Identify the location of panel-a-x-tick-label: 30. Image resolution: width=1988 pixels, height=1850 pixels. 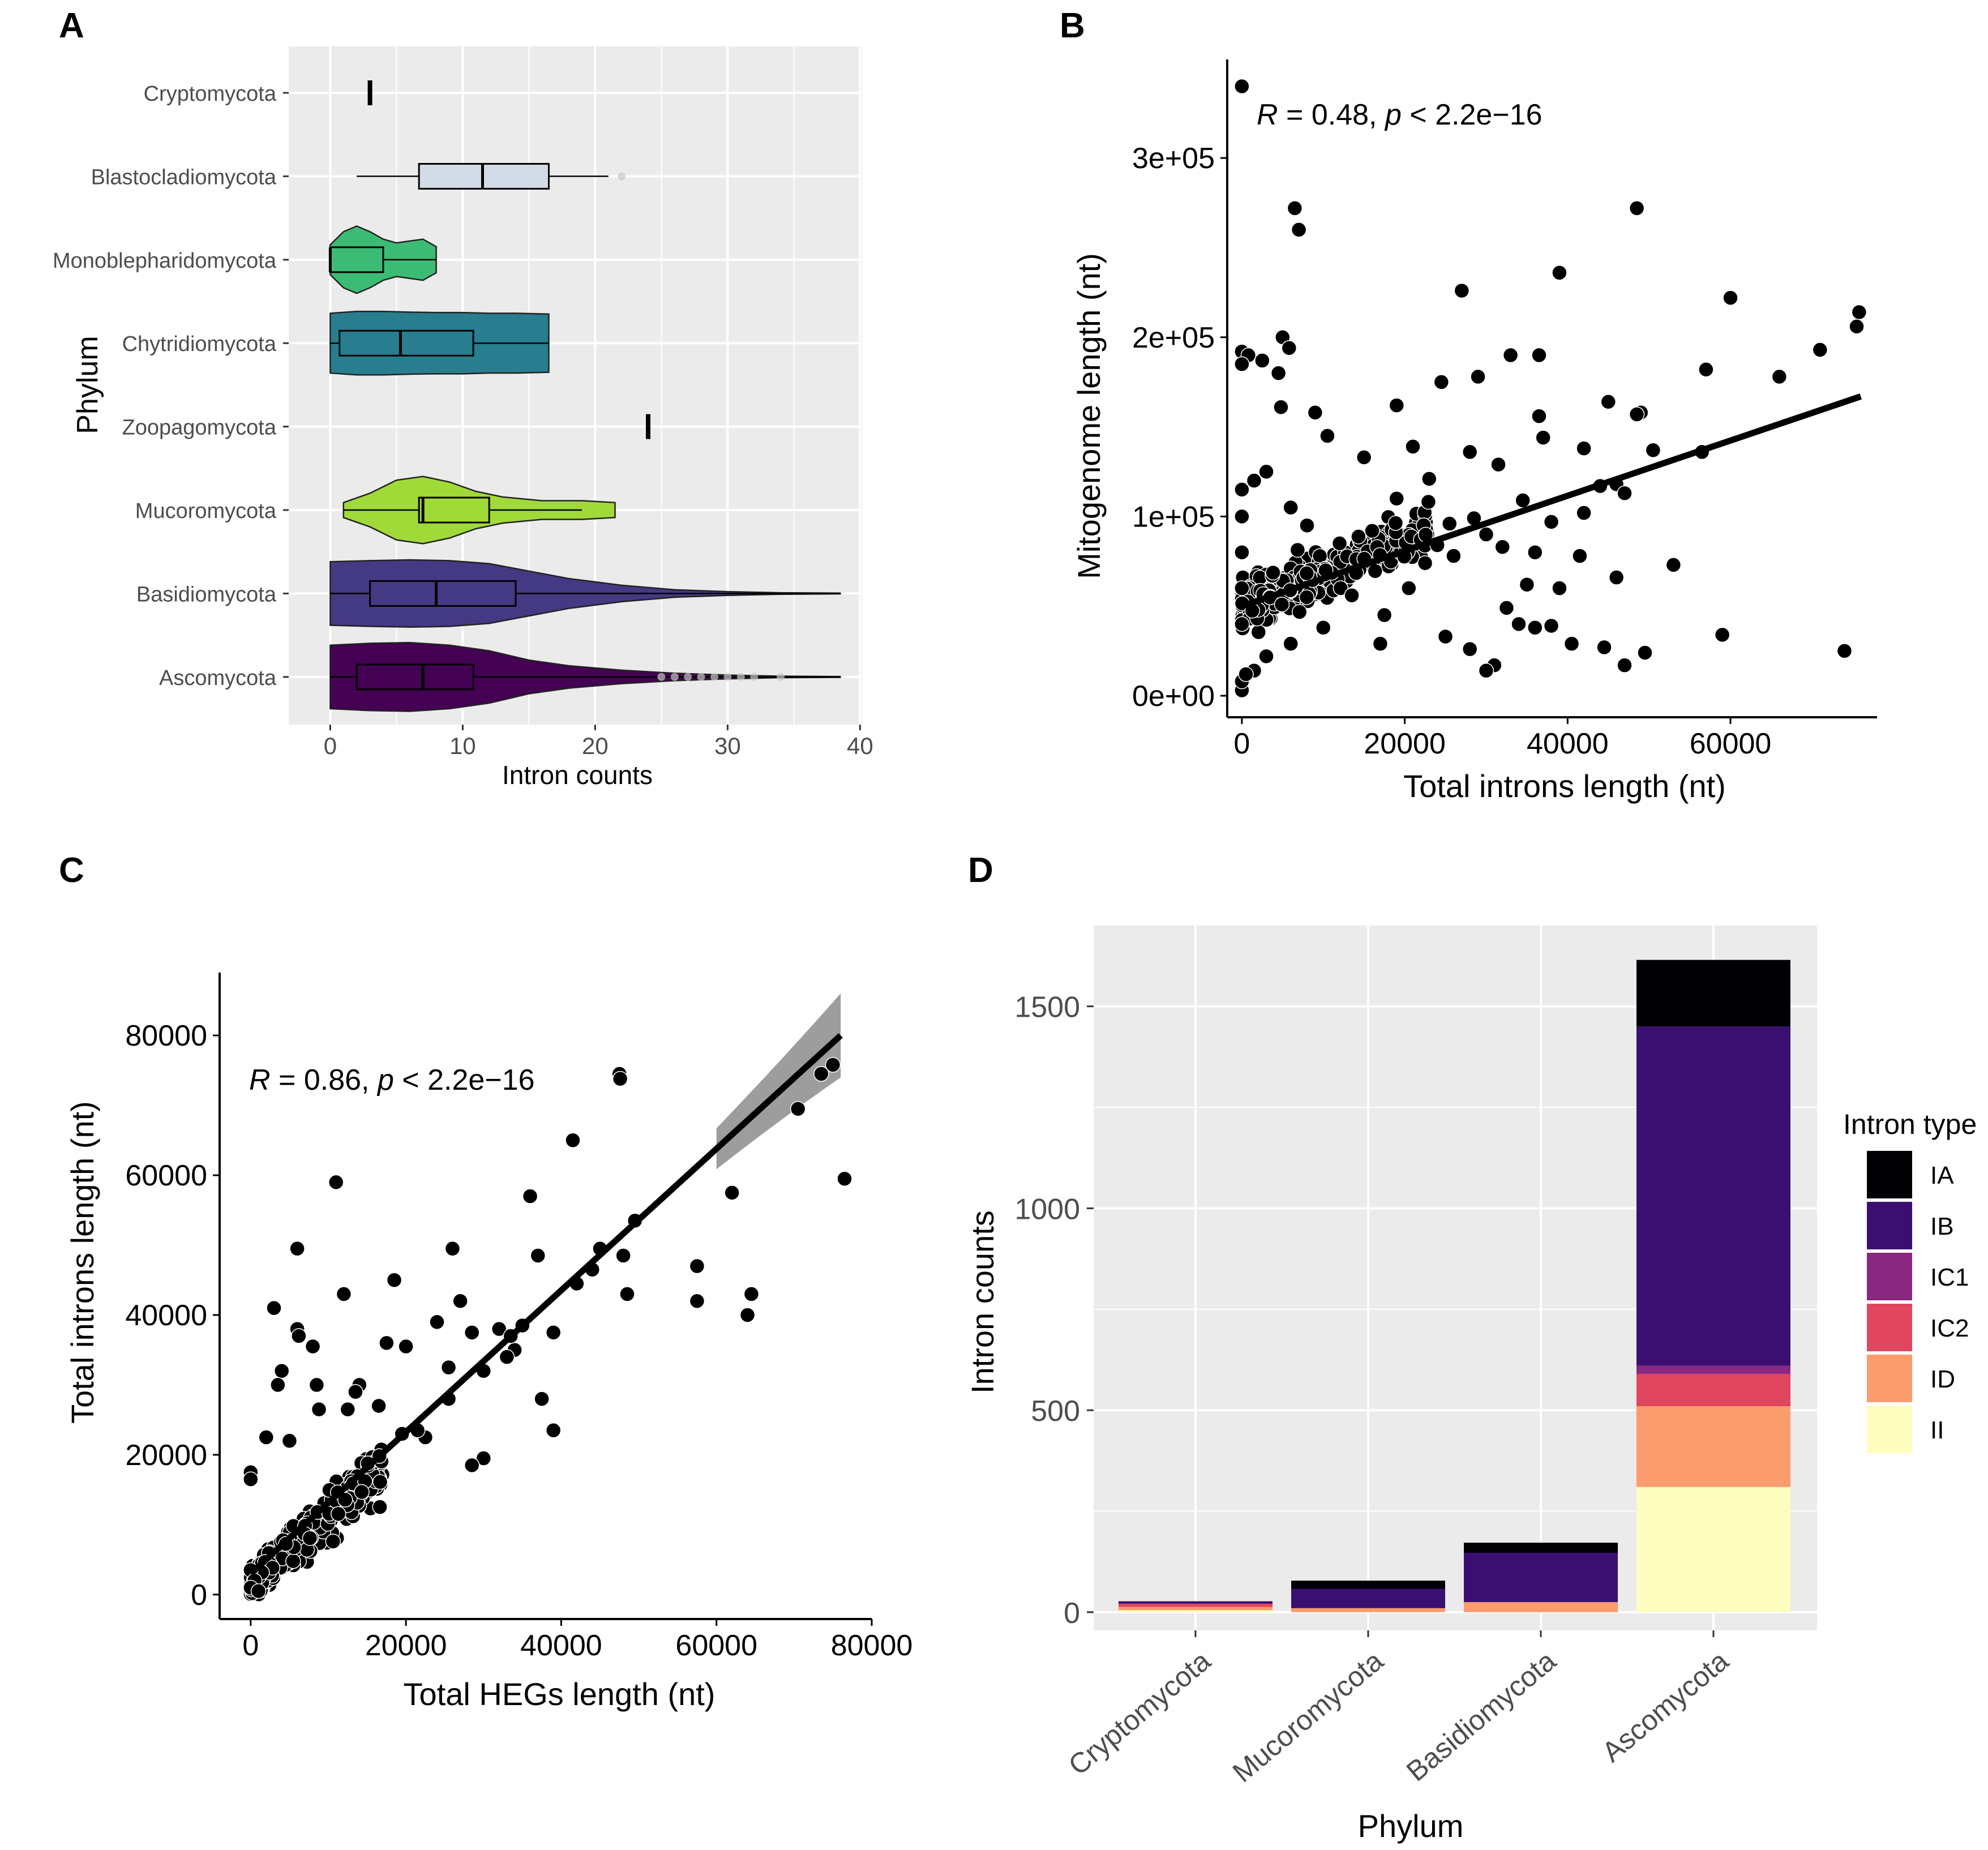
(728, 746).